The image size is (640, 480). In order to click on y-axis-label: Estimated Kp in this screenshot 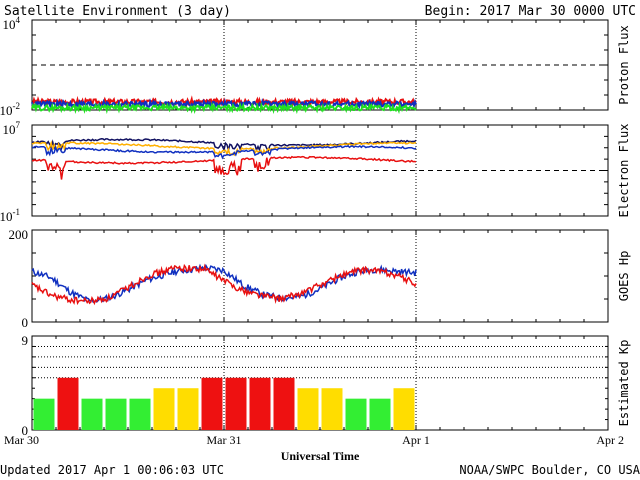, I will do `click(624, 383)`.